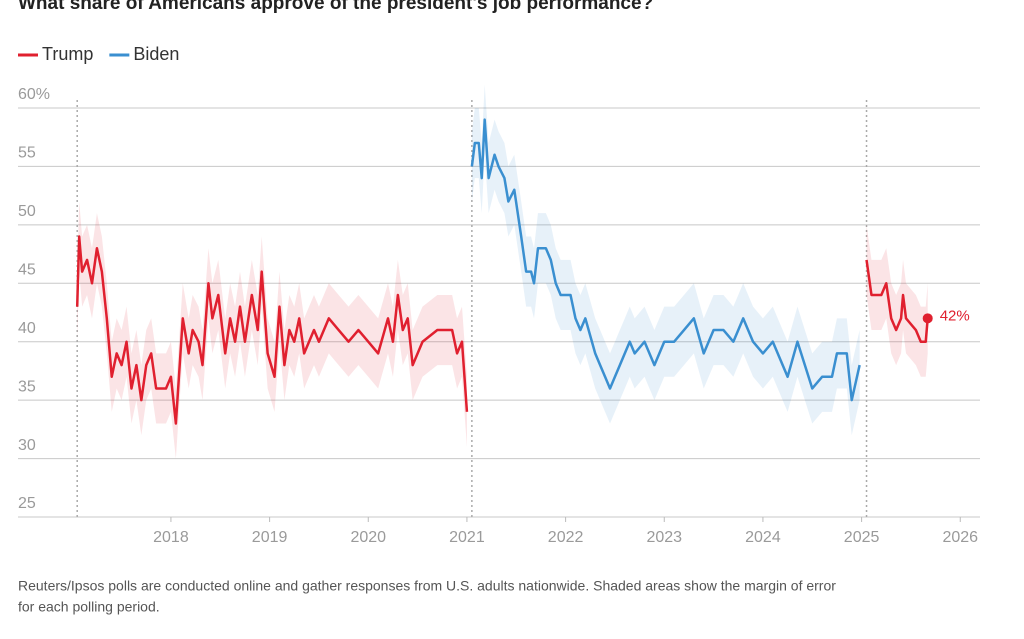 This screenshot has height=639, width=1024. Describe the element at coordinates (566, 537) in the screenshot. I see `x-tick-label: 2022` at that location.